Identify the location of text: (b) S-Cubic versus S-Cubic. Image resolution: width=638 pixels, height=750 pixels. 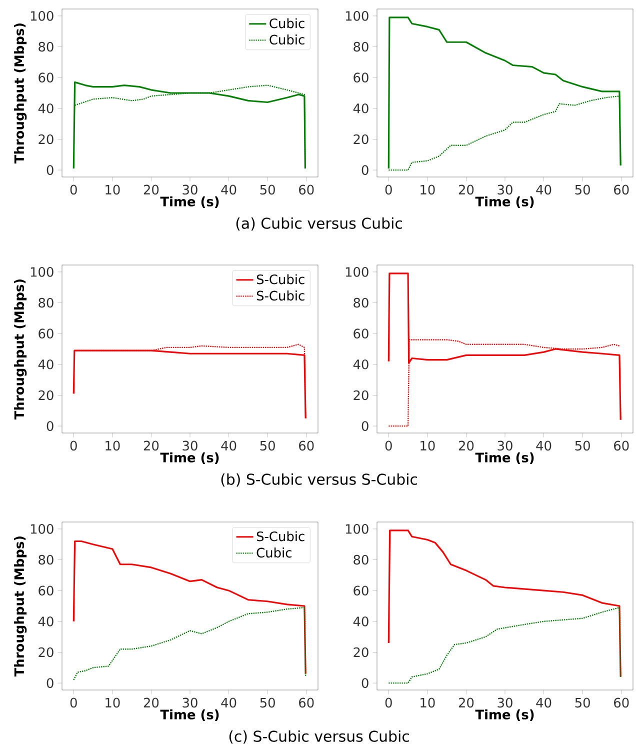
(319, 480).